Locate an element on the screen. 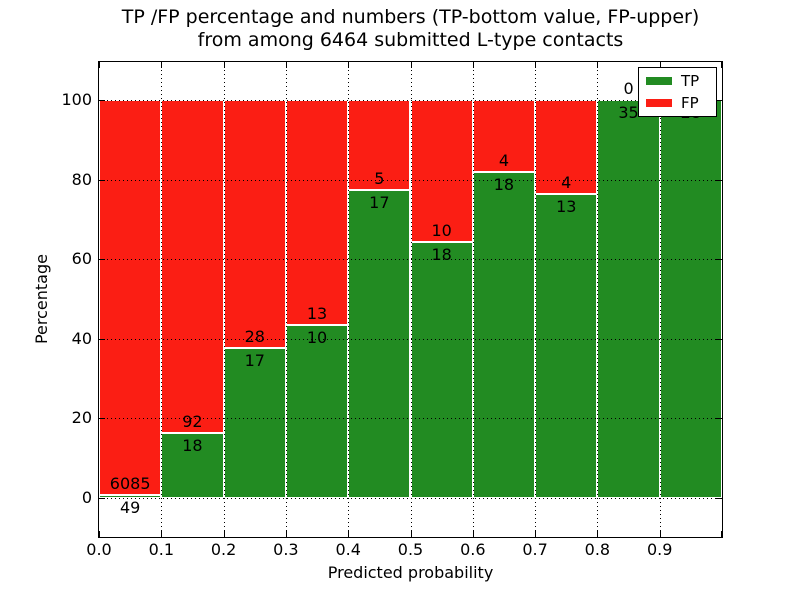 The image size is (800, 600). fp-count-label: 10 is located at coordinates (441, 231).